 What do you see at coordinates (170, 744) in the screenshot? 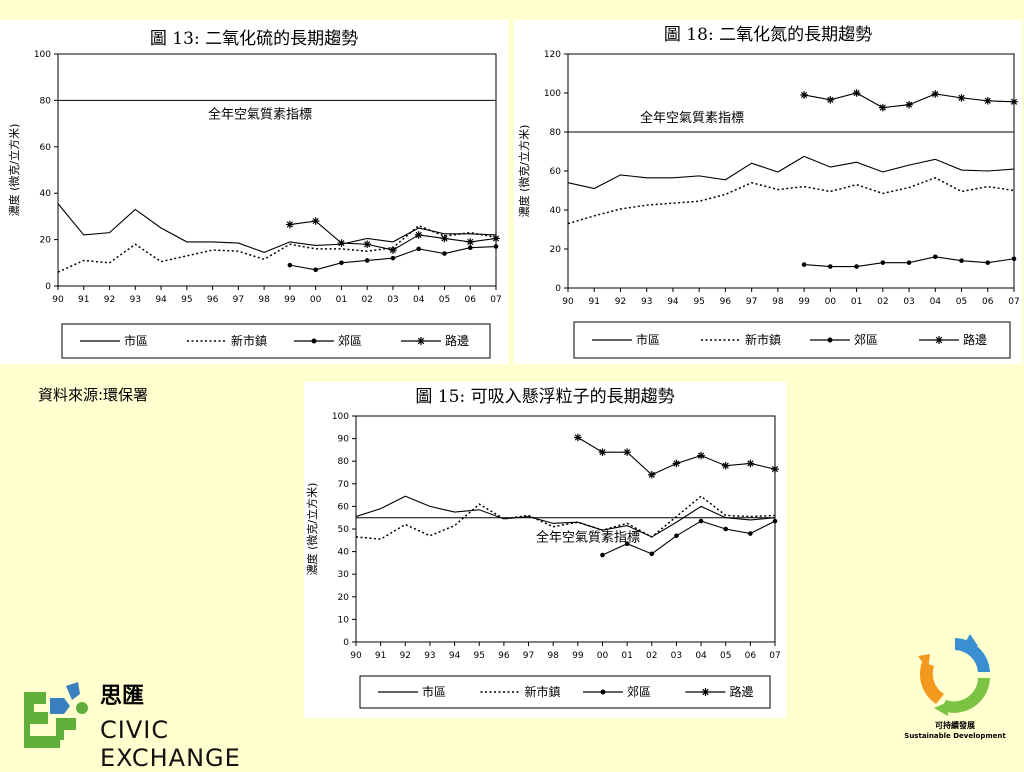
I see `org-name-en: CIVIC EXCHANGE` at bounding box center [170, 744].